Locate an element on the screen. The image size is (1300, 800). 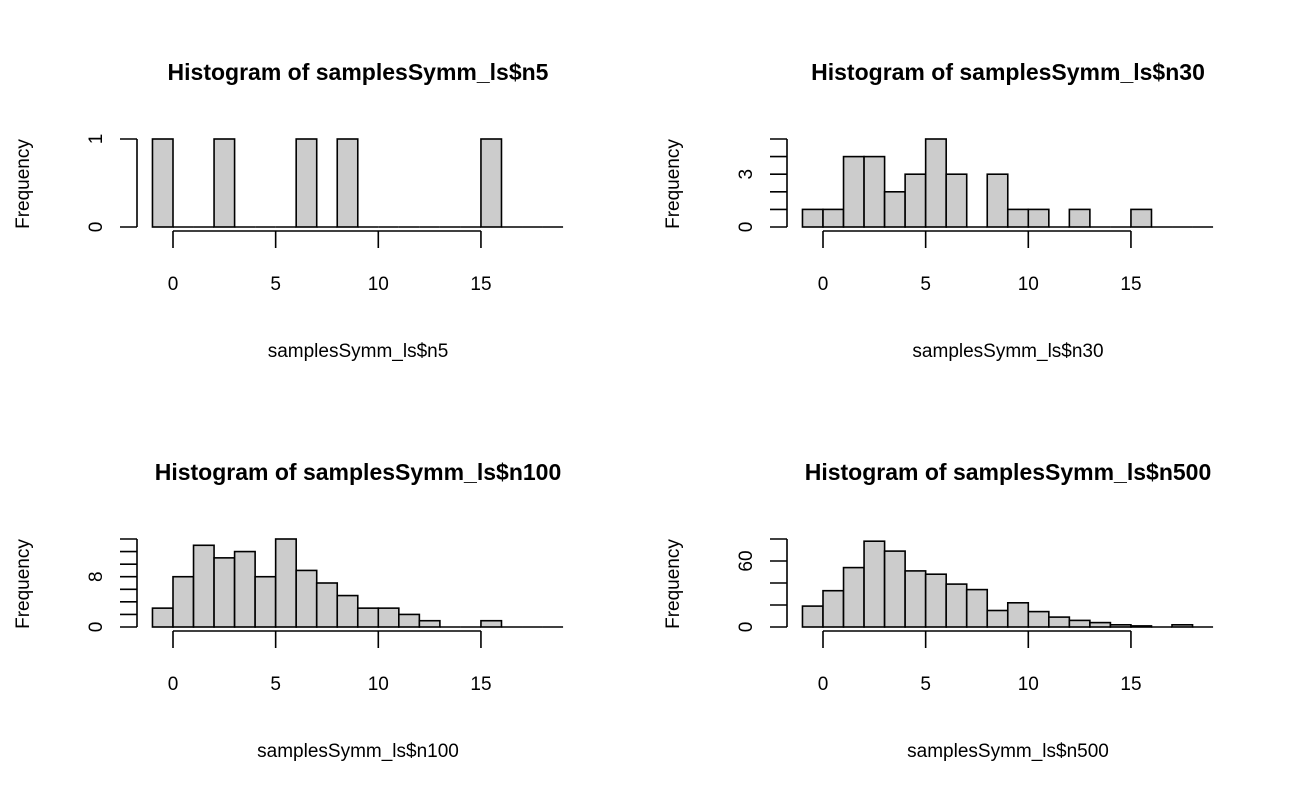
chart-title: Histogram of samplesSymm_ls$n100 is located at coordinates (358, 472).